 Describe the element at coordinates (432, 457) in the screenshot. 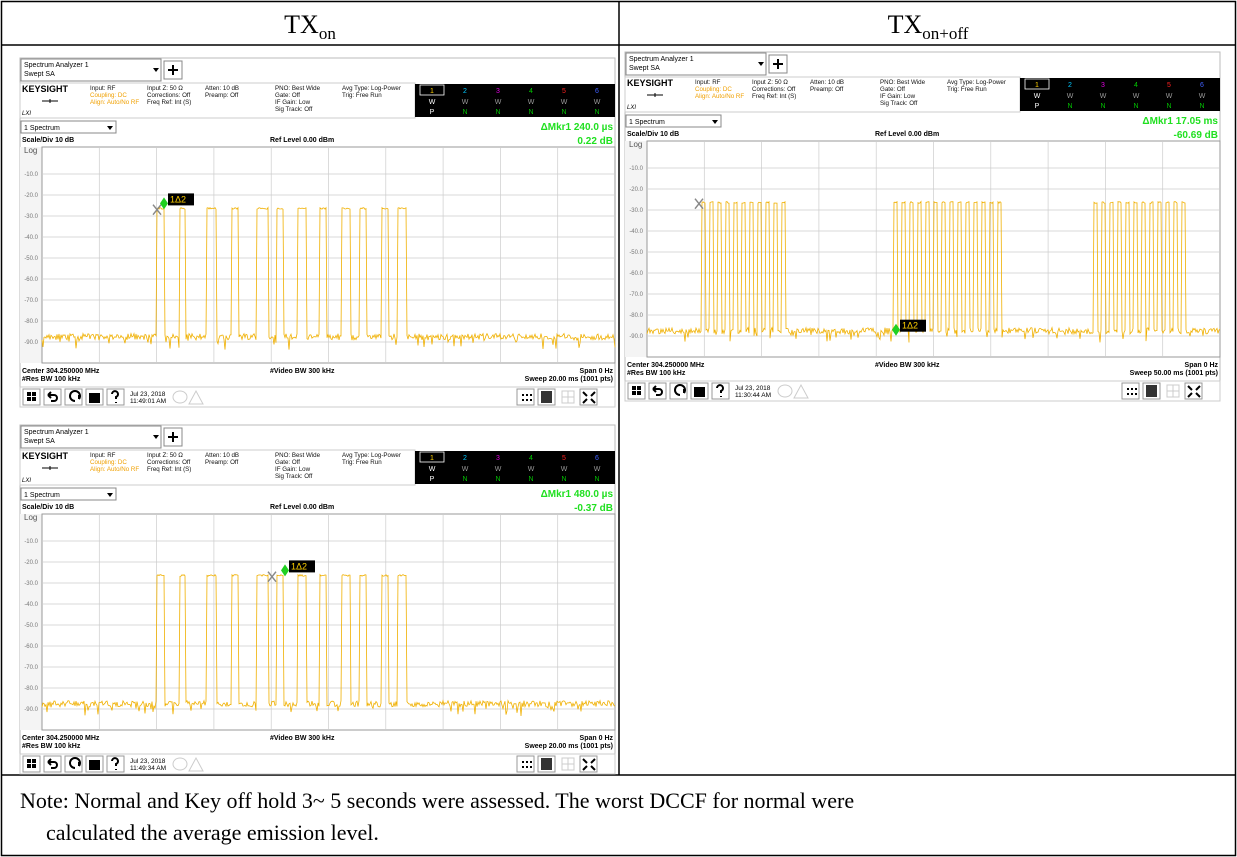

I see `trace-active` at that location.